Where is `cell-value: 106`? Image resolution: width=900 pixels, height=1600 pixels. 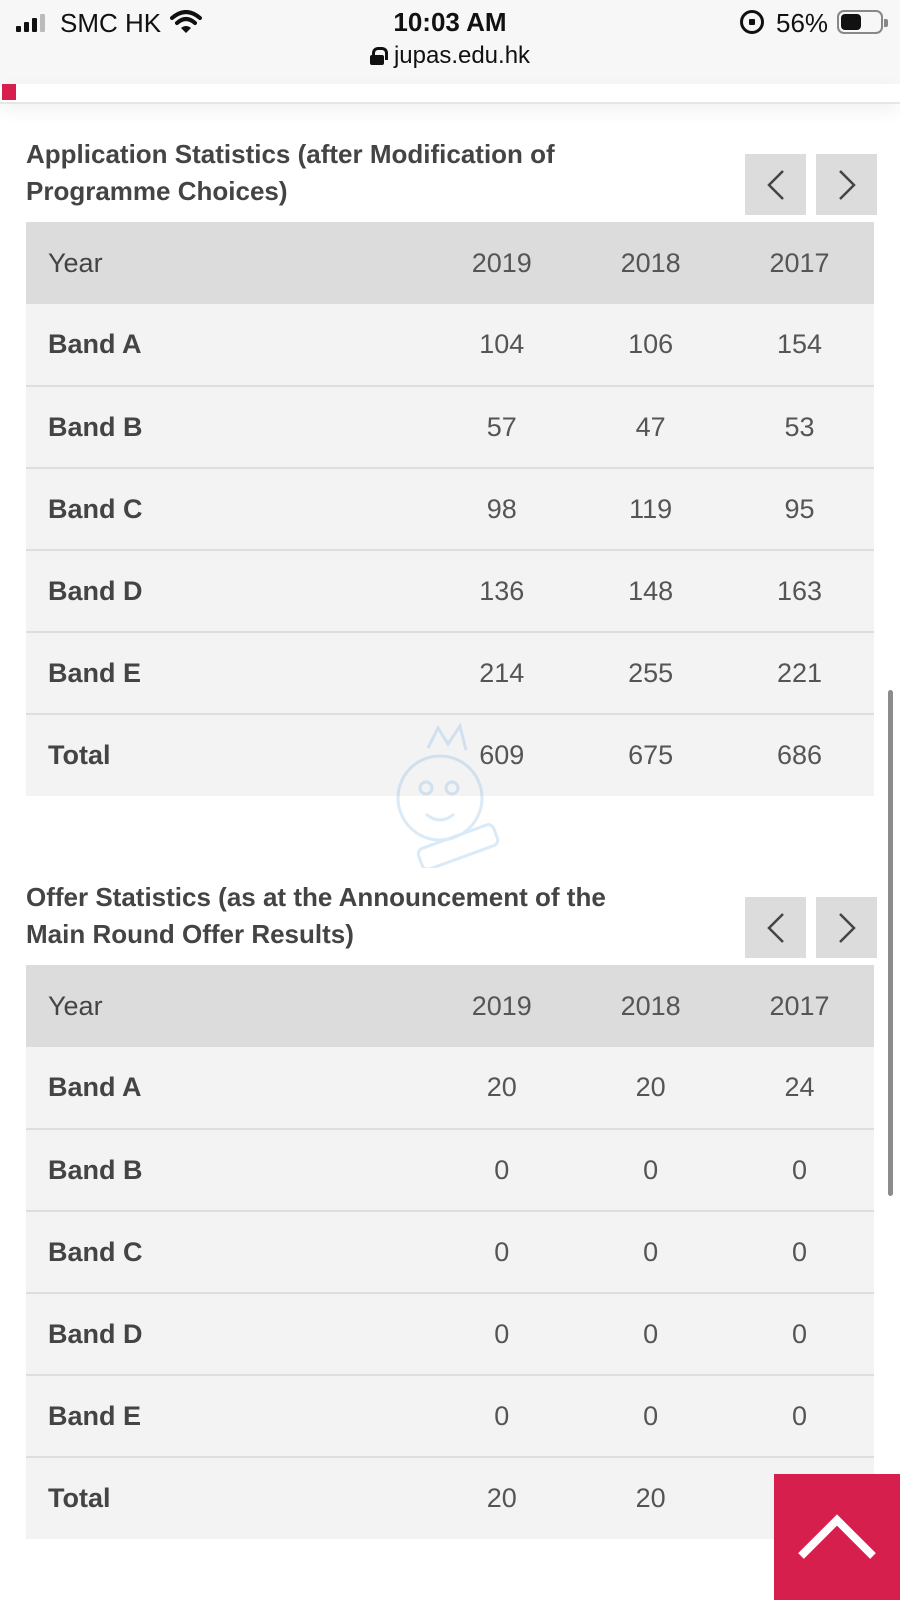 cell-value: 106 is located at coordinates (651, 345).